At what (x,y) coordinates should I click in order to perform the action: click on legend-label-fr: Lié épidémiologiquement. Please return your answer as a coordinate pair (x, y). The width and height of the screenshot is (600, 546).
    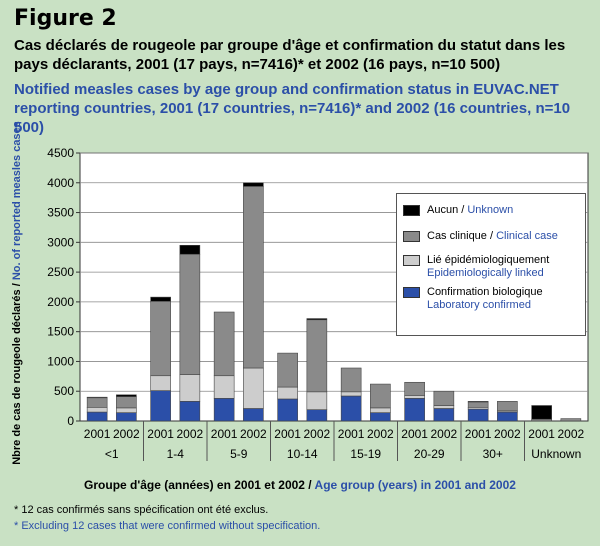
    Looking at the image, I should click on (488, 260).